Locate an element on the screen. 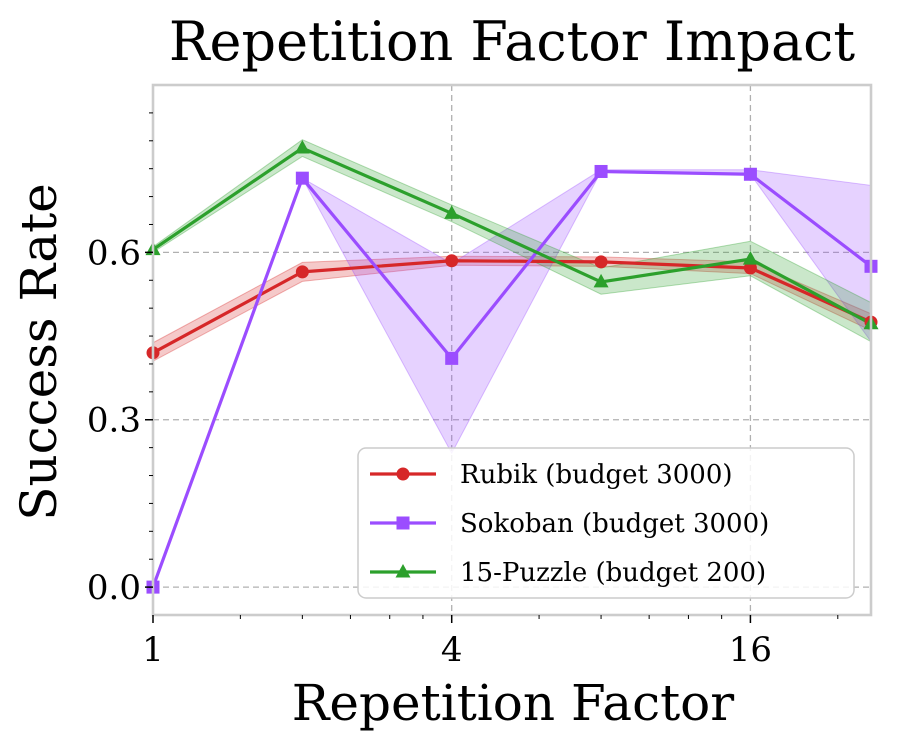 The width and height of the screenshot is (897, 746). x-axis-label: Repetition Factor is located at coordinates (513, 703).